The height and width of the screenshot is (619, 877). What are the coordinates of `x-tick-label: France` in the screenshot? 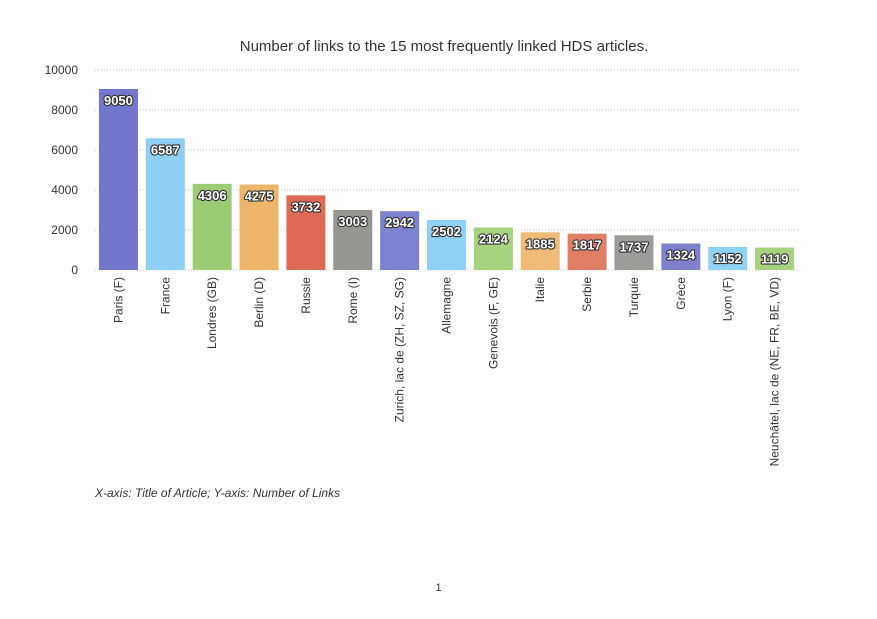 It's located at (165, 296).